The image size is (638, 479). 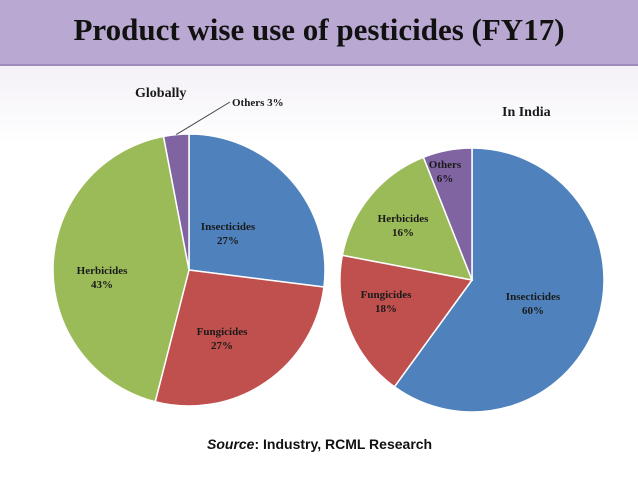 I want to click on slice-label-herbicides: Herbicides 43%, so click(x=102, y=278).